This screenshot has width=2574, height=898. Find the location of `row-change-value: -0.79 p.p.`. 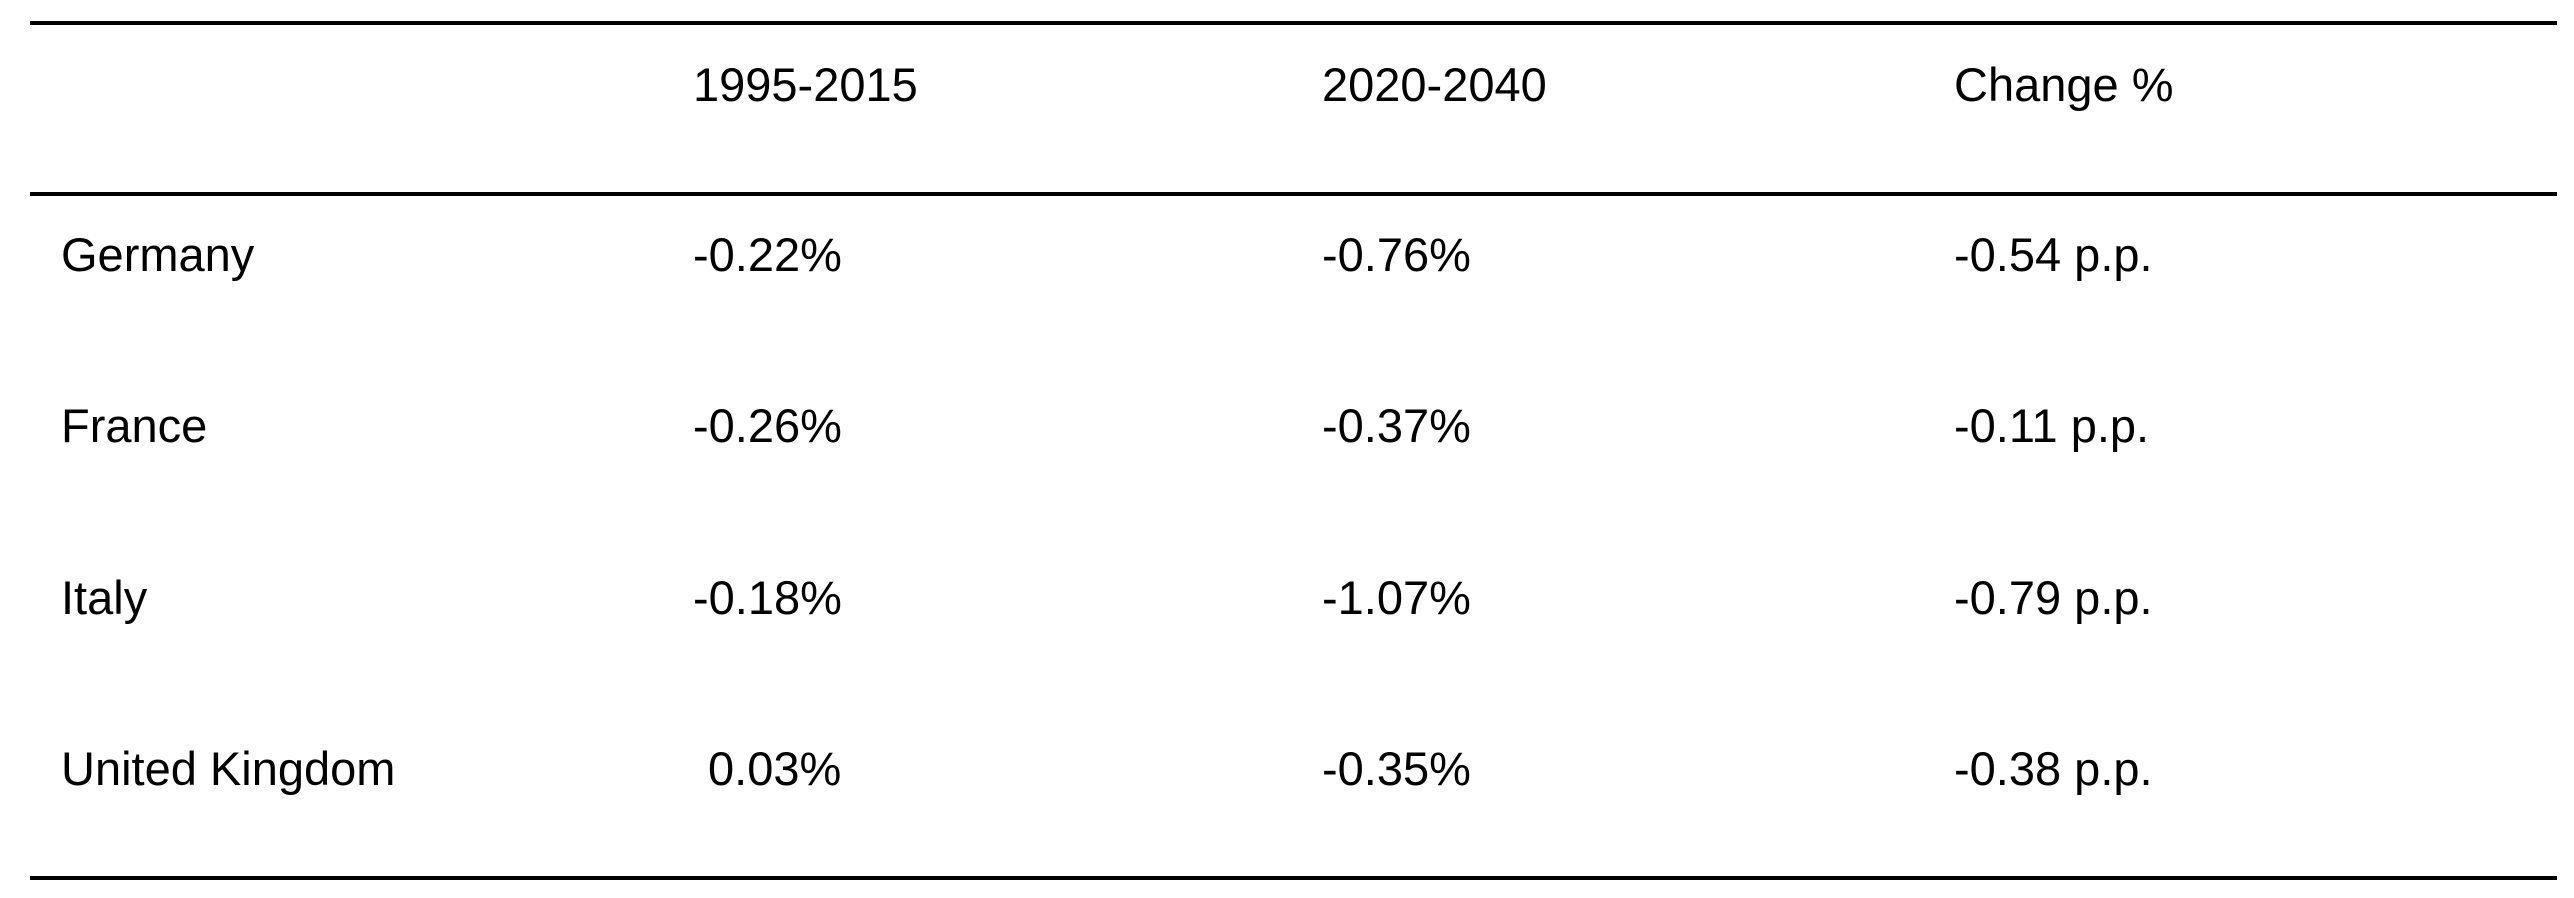

row-change-value: -0.79 p.p. is located at coordinates (2053, 597).